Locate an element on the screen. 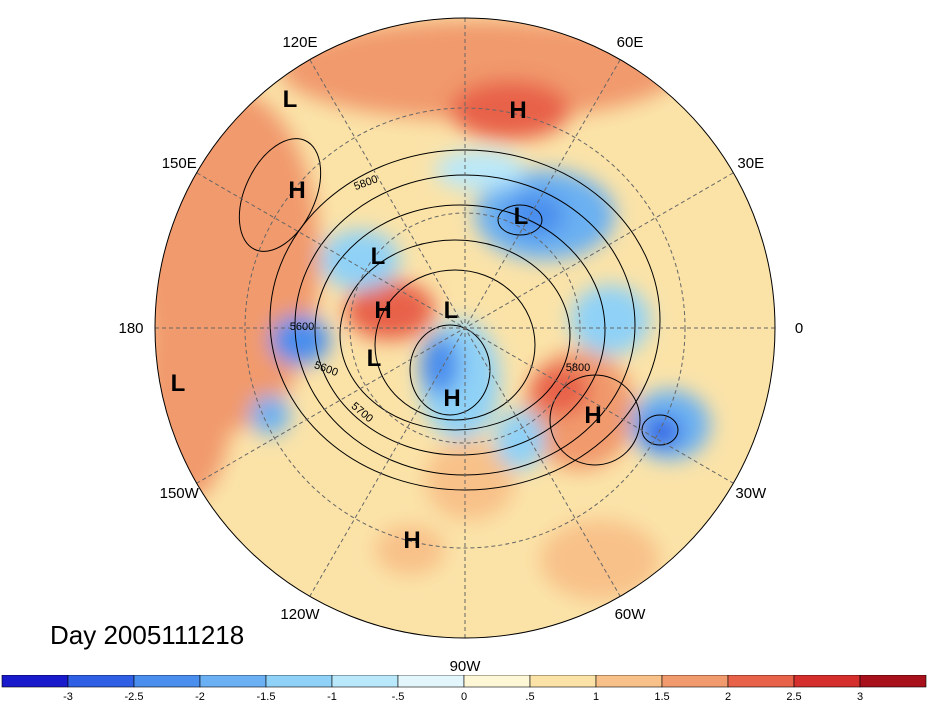  colorbar-tick-label: .5 is located at coordinates (529, 696).